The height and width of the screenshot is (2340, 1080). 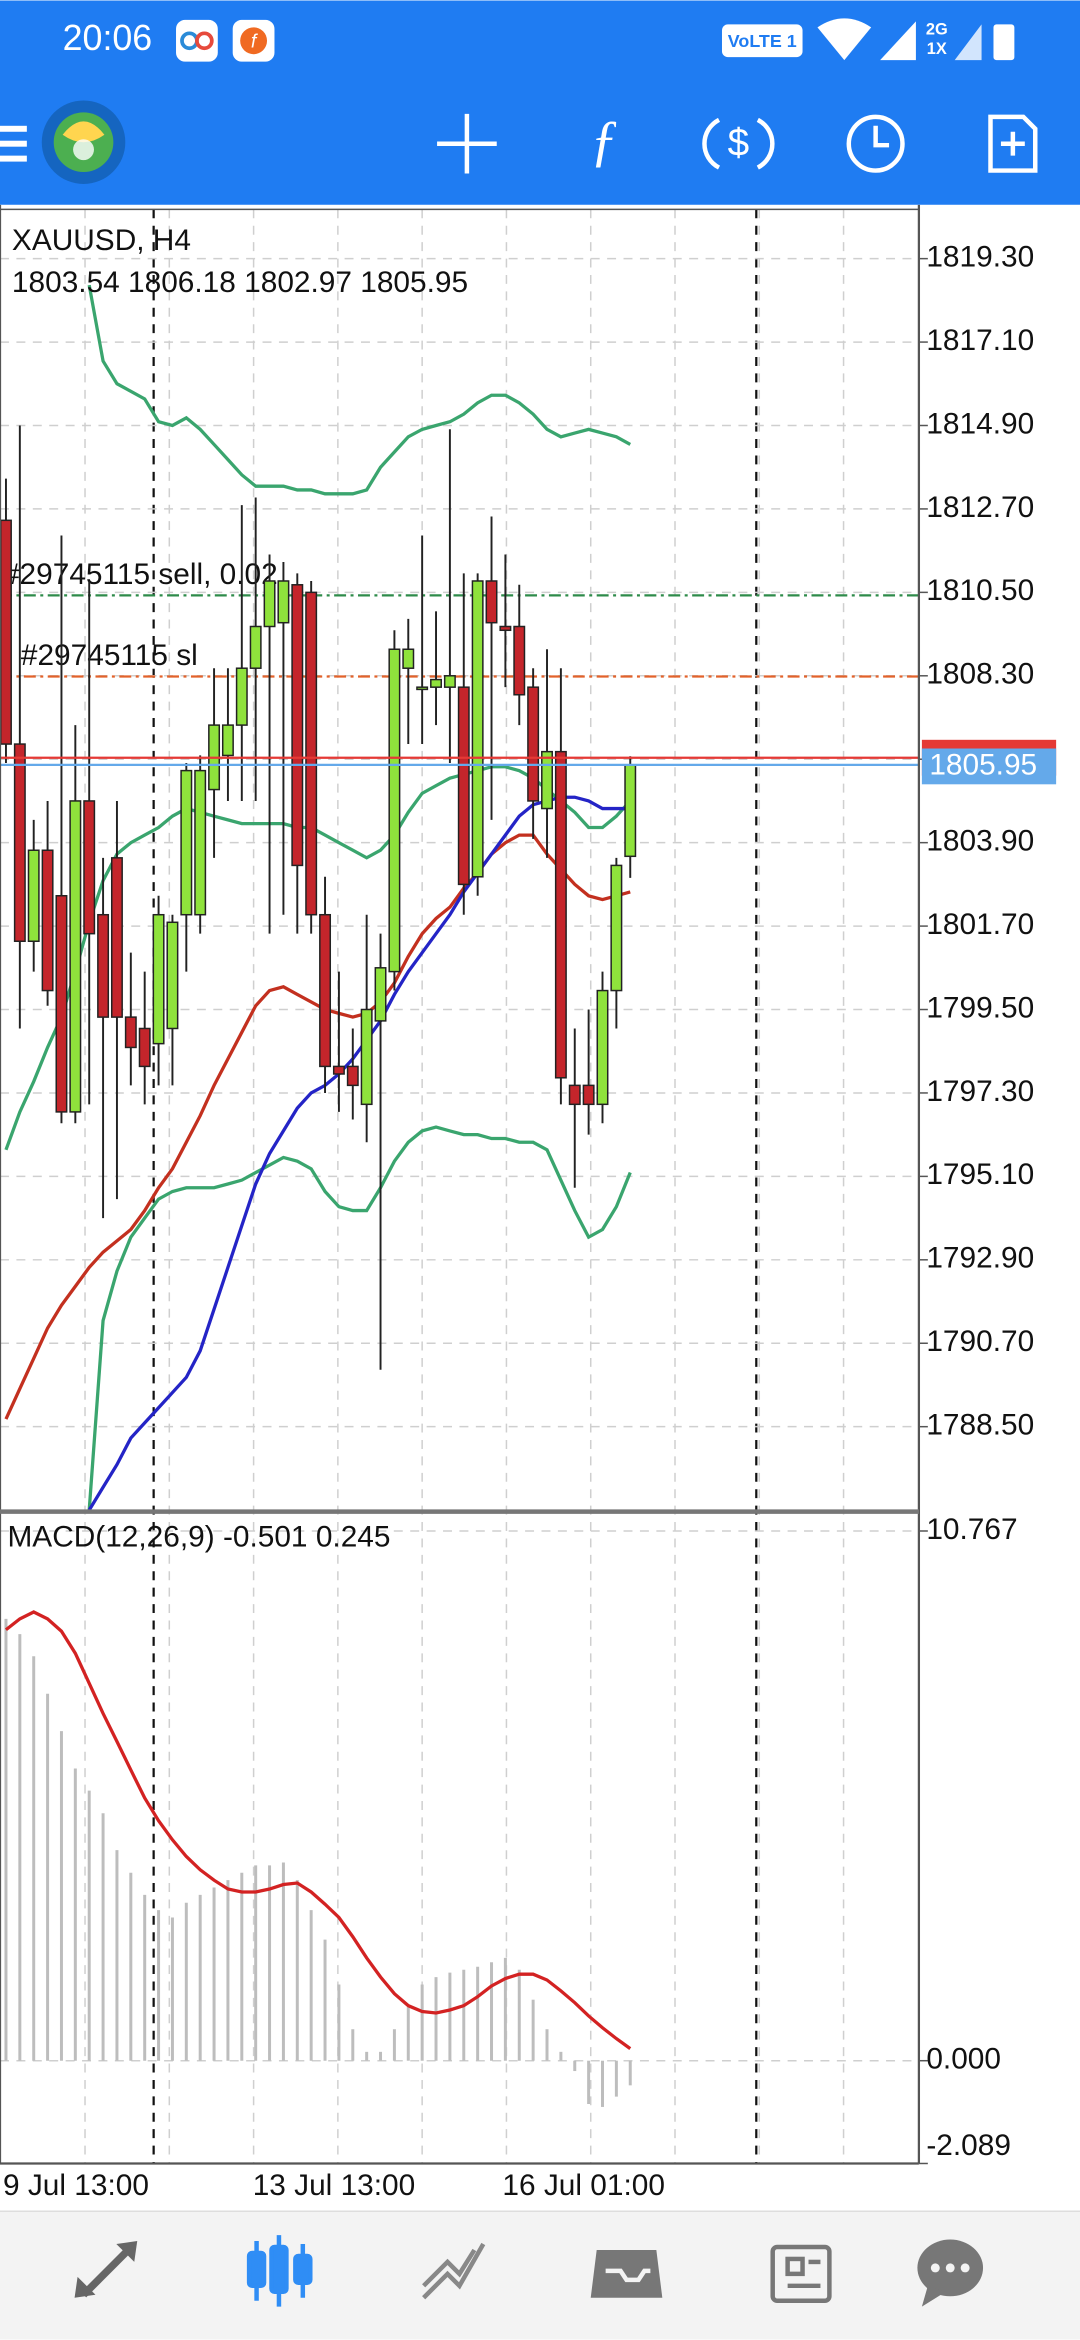 What do you see at coordinates (980, 590) in the screenshot?
I see `y-tick-label: 1810.50` at bounding box center [980, 590].